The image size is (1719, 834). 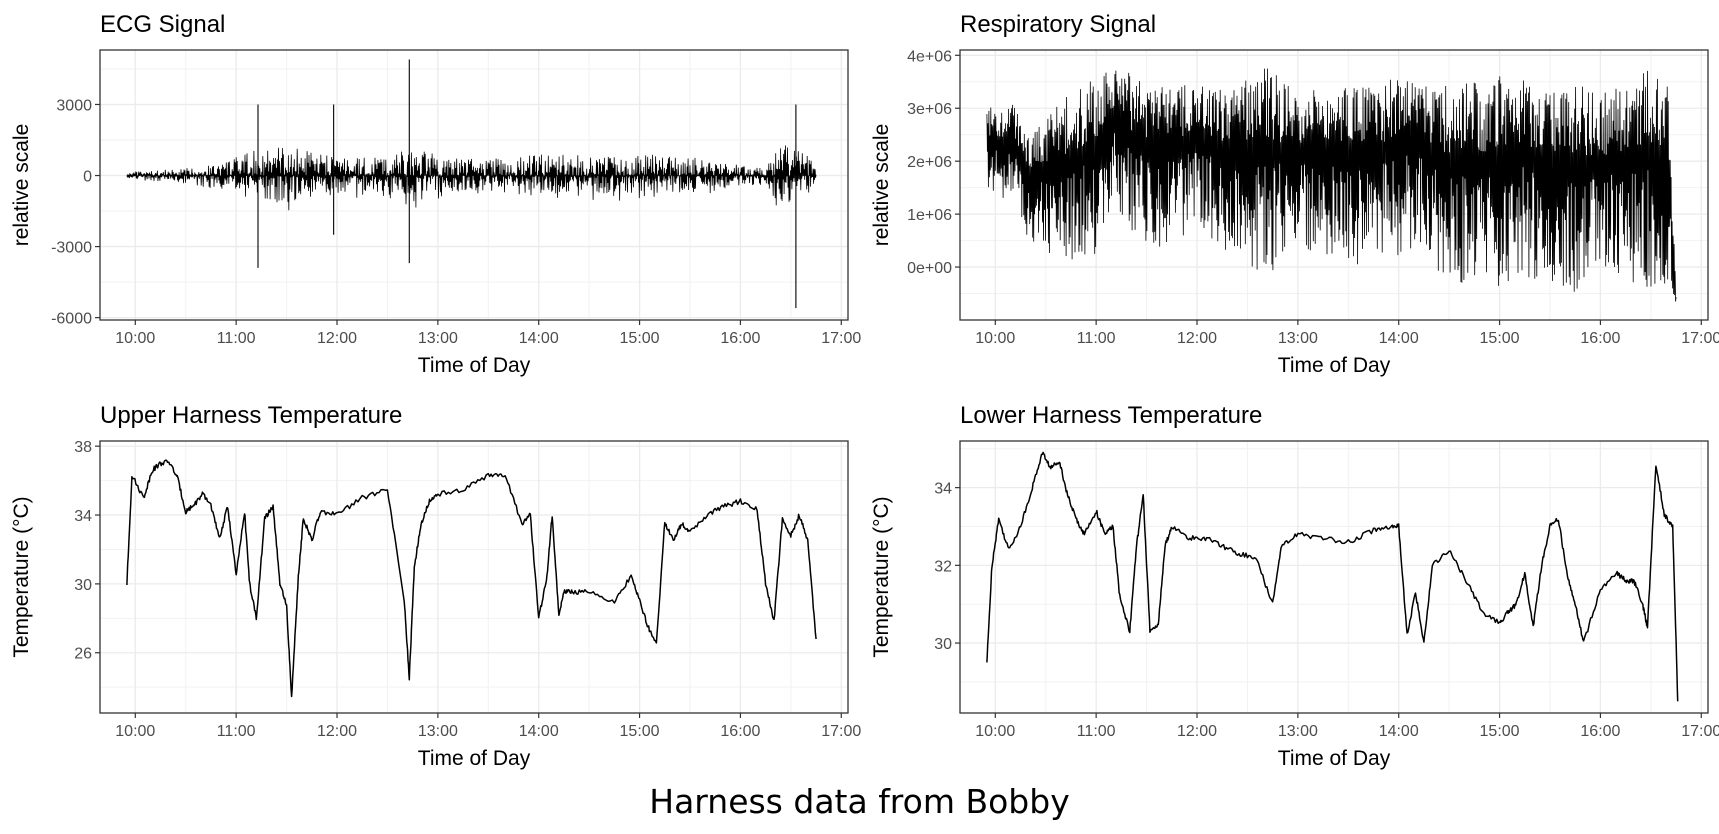 What do you see at coordinates (83, 447) in the screenshot?
I see `y-tick-label: 38` at bounding box center [83, 447].